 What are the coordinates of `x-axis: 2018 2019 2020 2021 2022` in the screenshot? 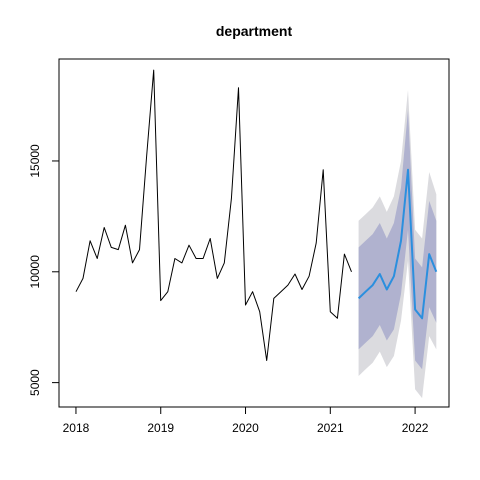 It's located at (246, 420).